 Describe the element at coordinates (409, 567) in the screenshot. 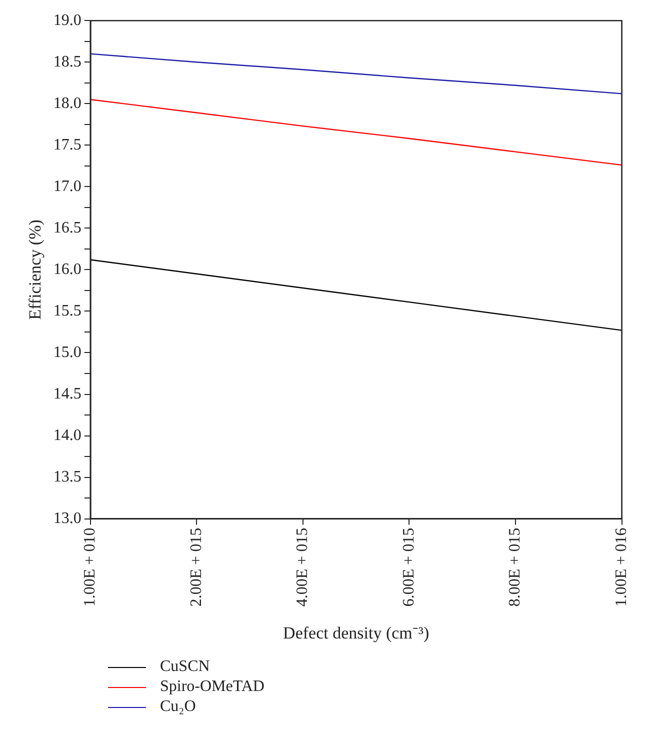

I see `x-tick-label: 6.00E + 015` at that location.